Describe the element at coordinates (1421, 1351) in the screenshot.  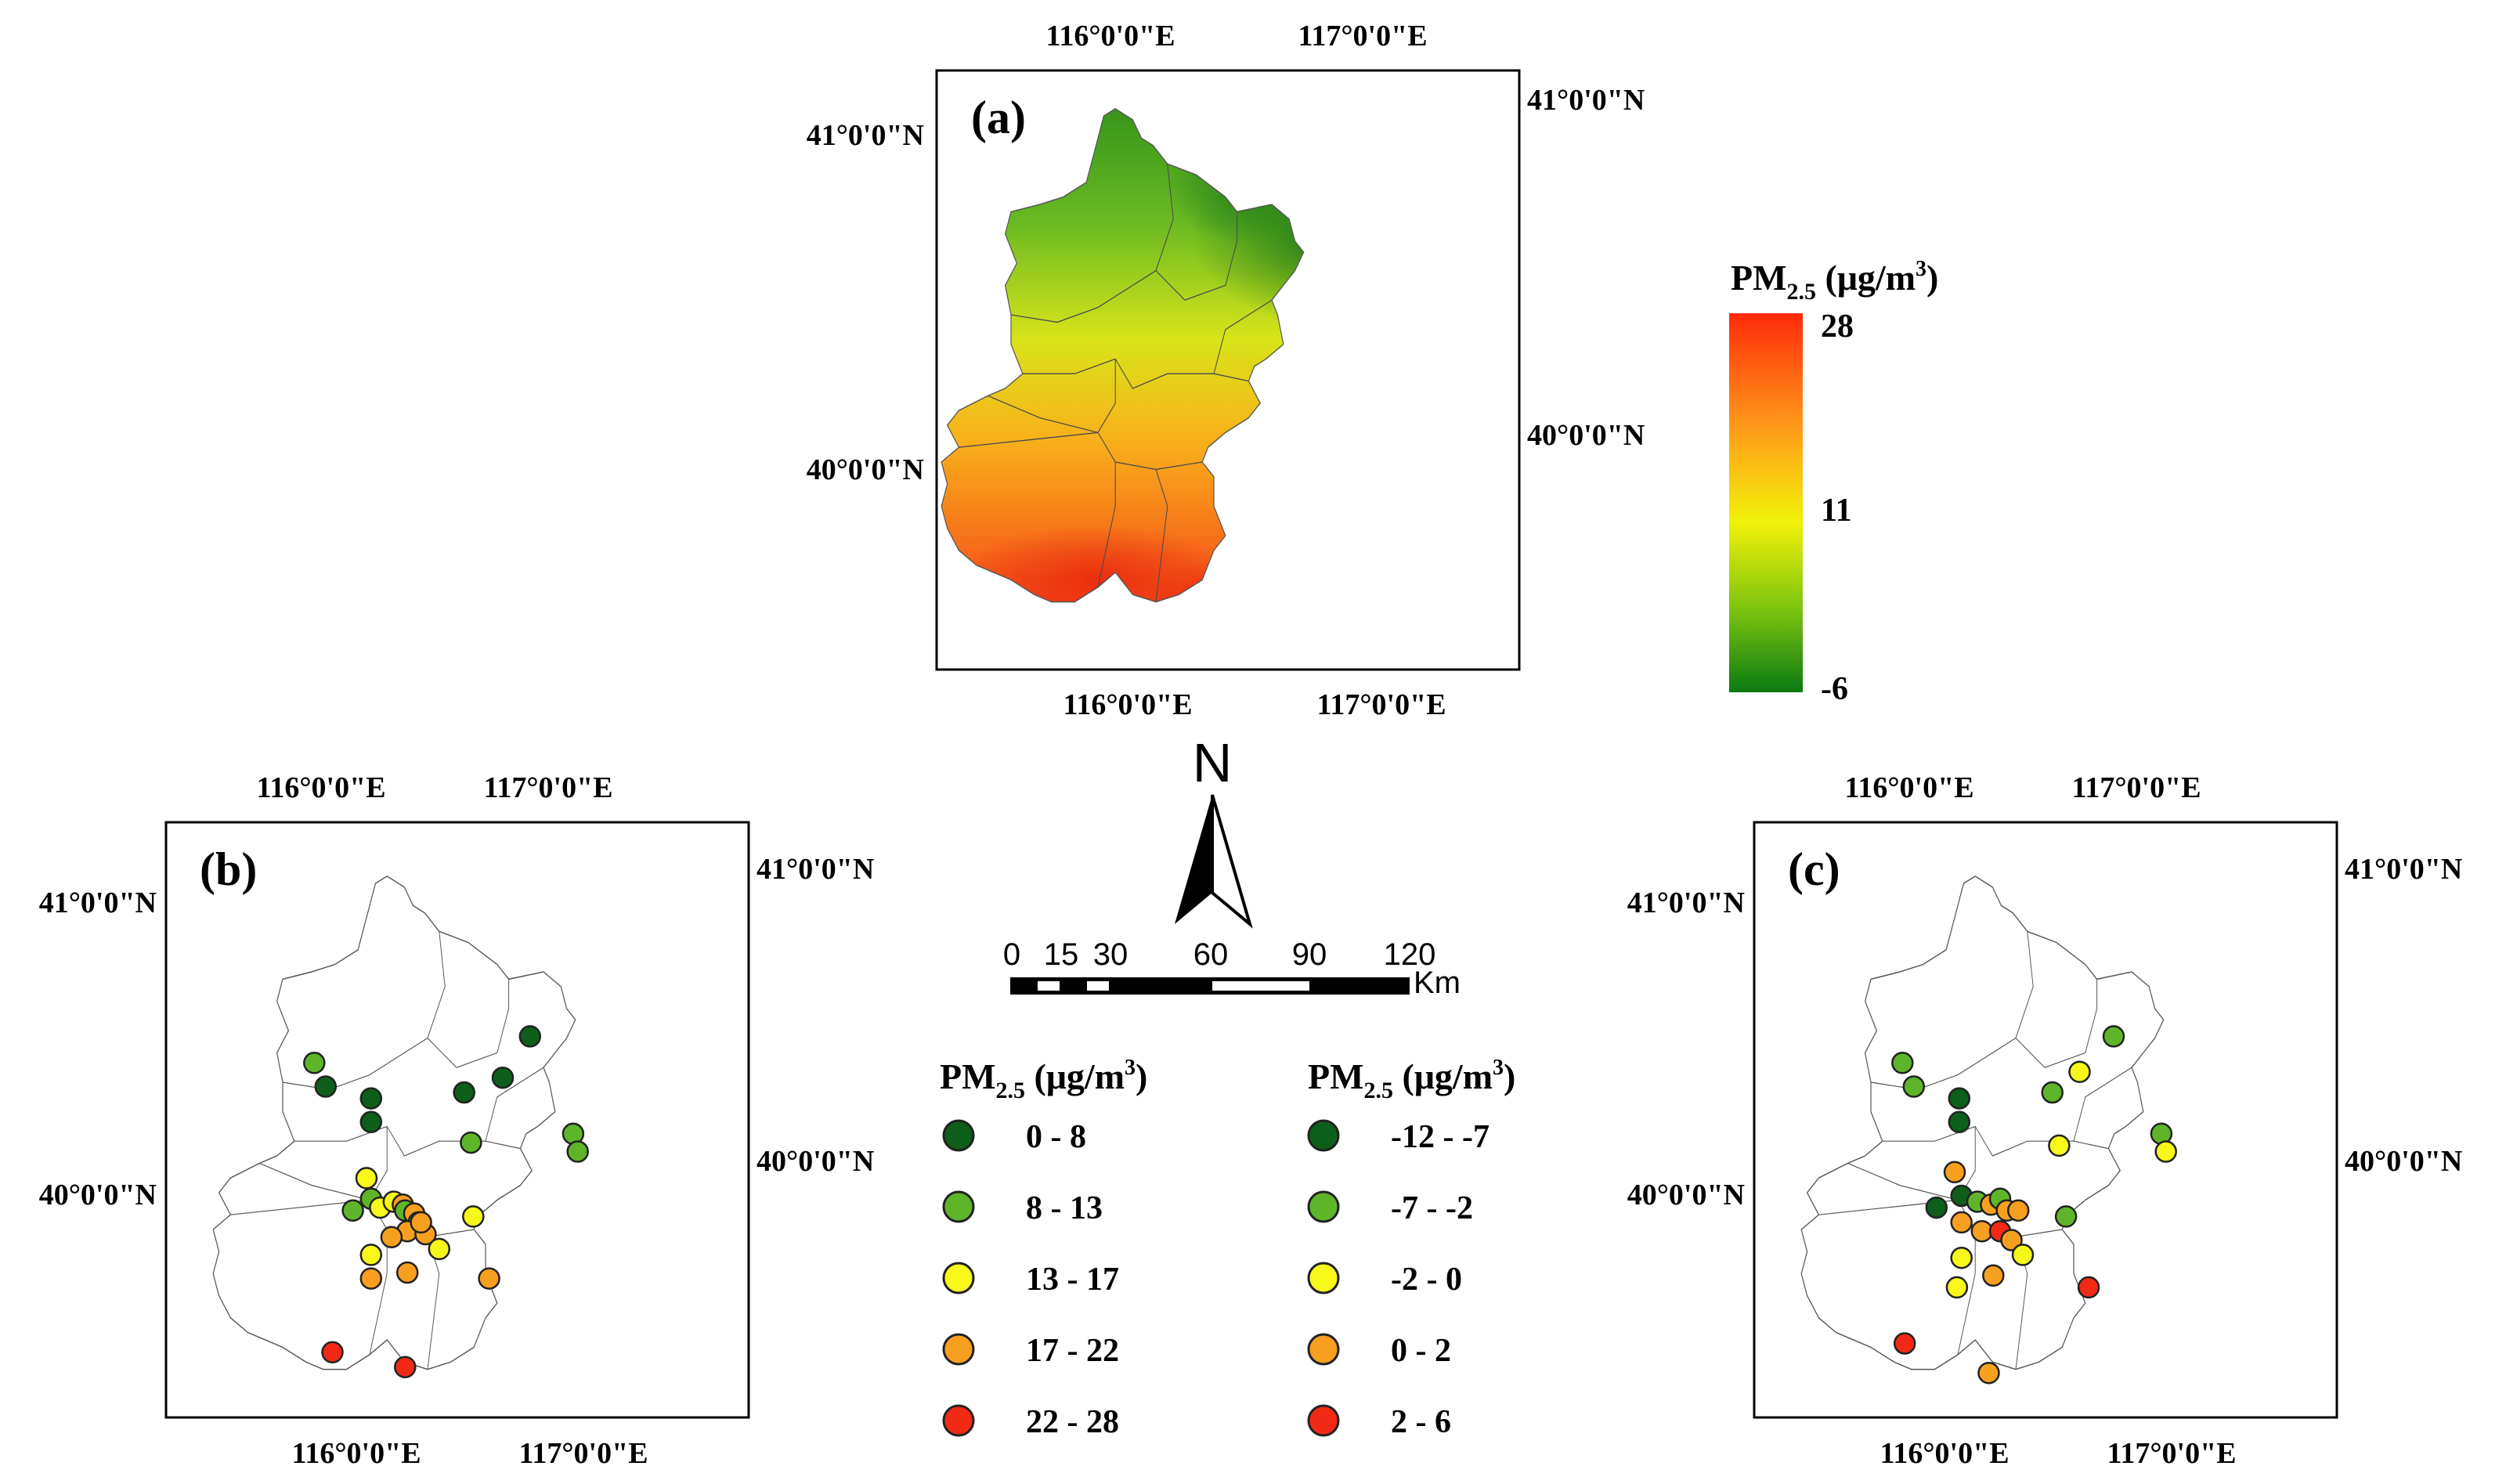
I see `legend-c-label-3: 0 - 2` at that location.